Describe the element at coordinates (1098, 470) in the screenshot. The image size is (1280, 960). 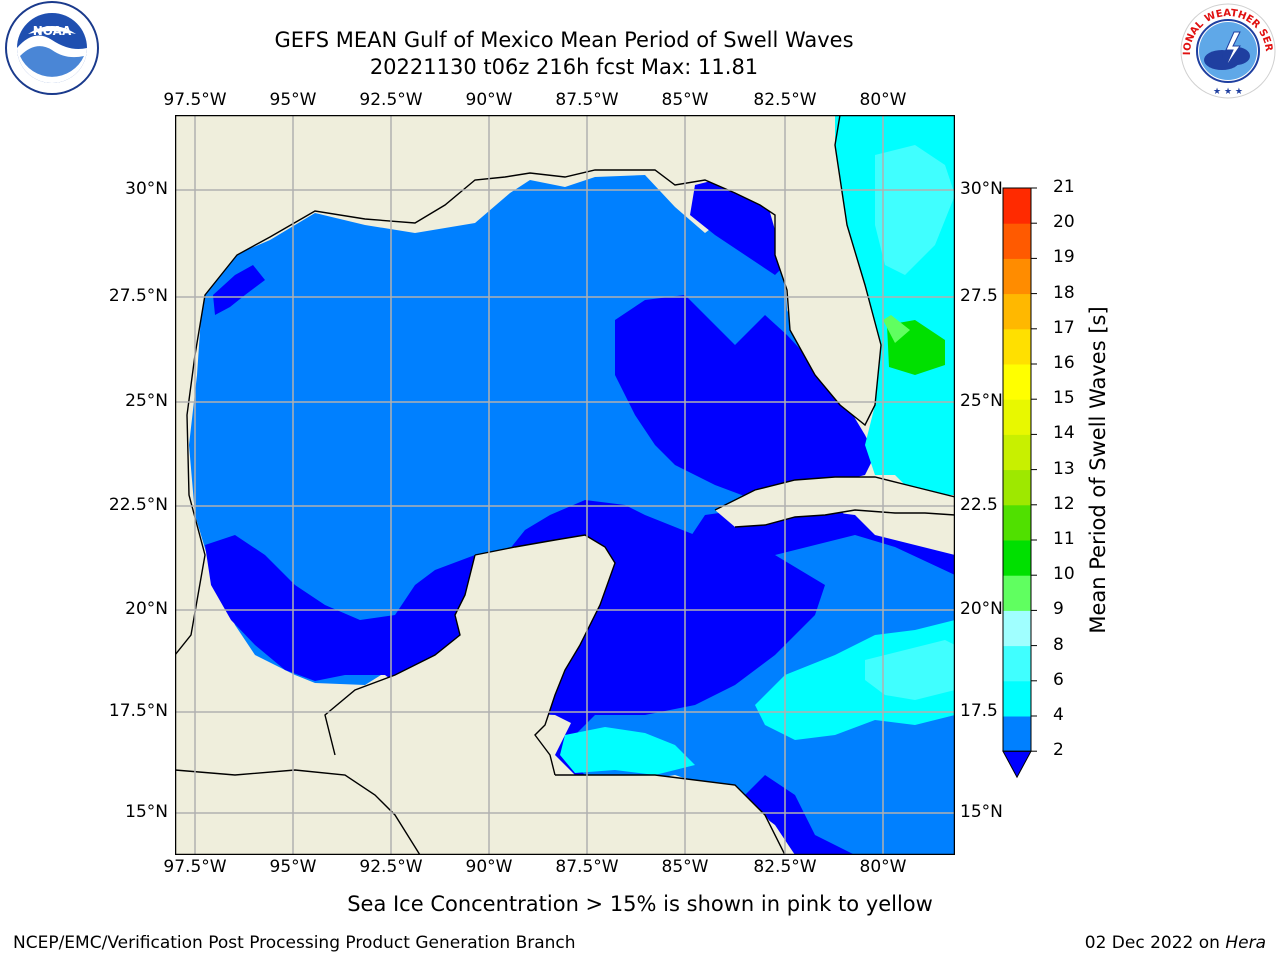
I see `colorbar-label: Mean Period of Swell Waves [s]` at that location.